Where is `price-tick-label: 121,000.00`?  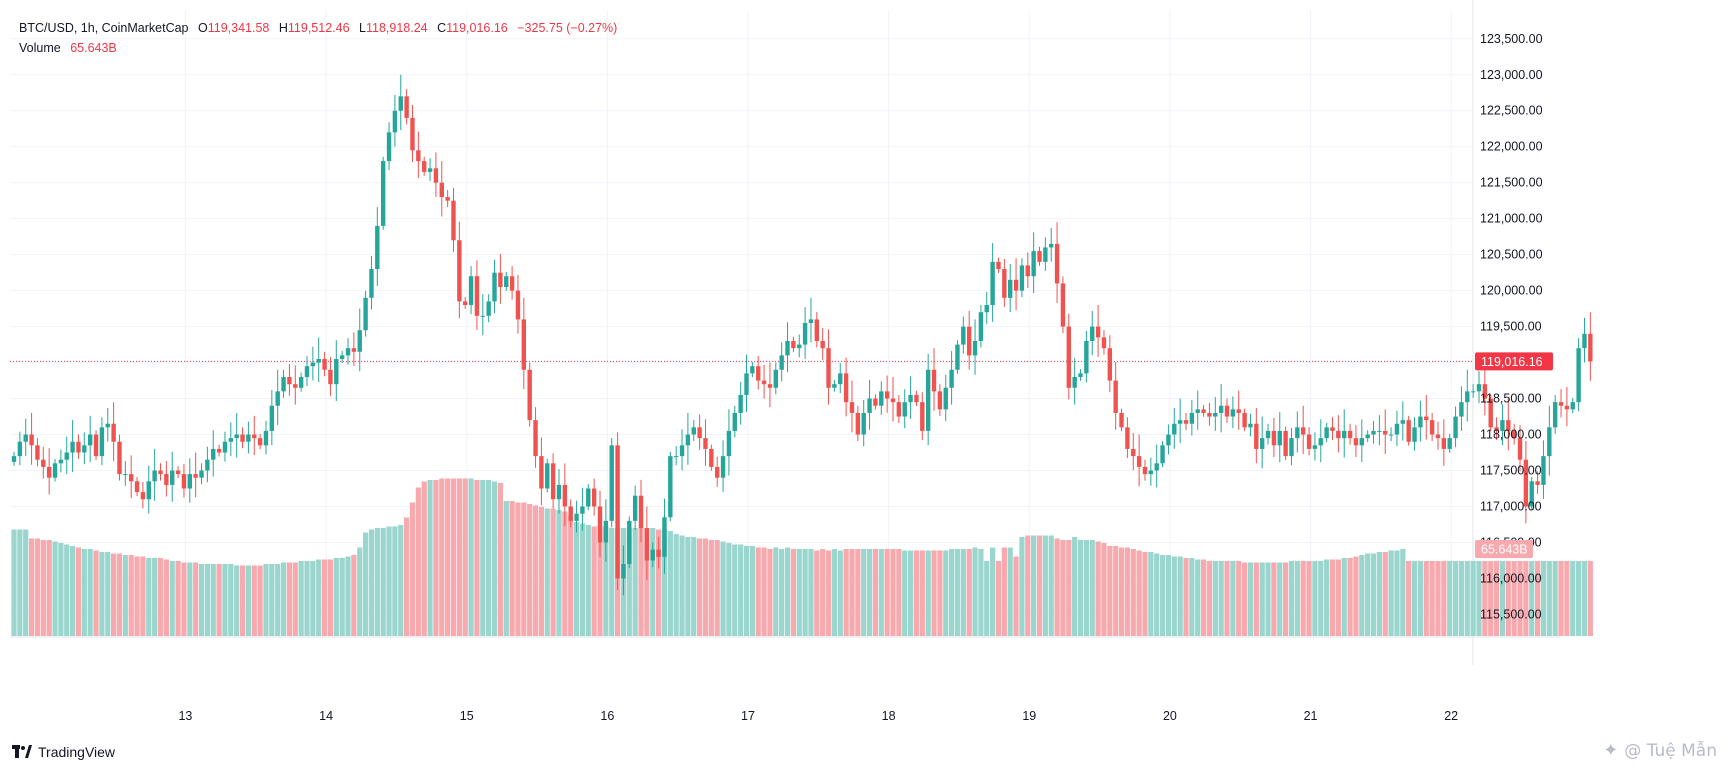 price-tick-label: 121,000.00 is located at coordinates (1511, 219).